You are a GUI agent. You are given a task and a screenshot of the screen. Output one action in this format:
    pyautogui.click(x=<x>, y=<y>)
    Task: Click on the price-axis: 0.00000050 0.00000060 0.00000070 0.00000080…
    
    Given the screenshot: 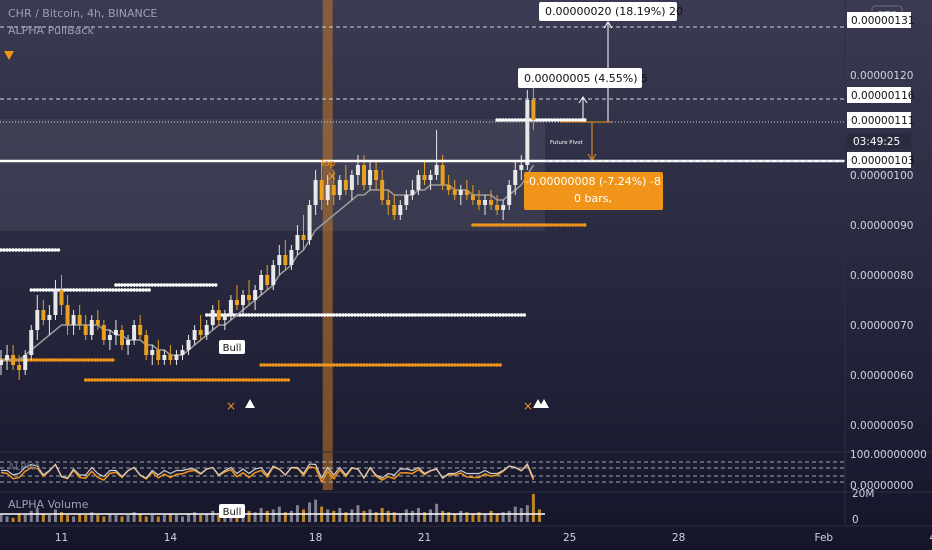 What is the action you would take?
    pyautogui.click(x=885, y=263)
    